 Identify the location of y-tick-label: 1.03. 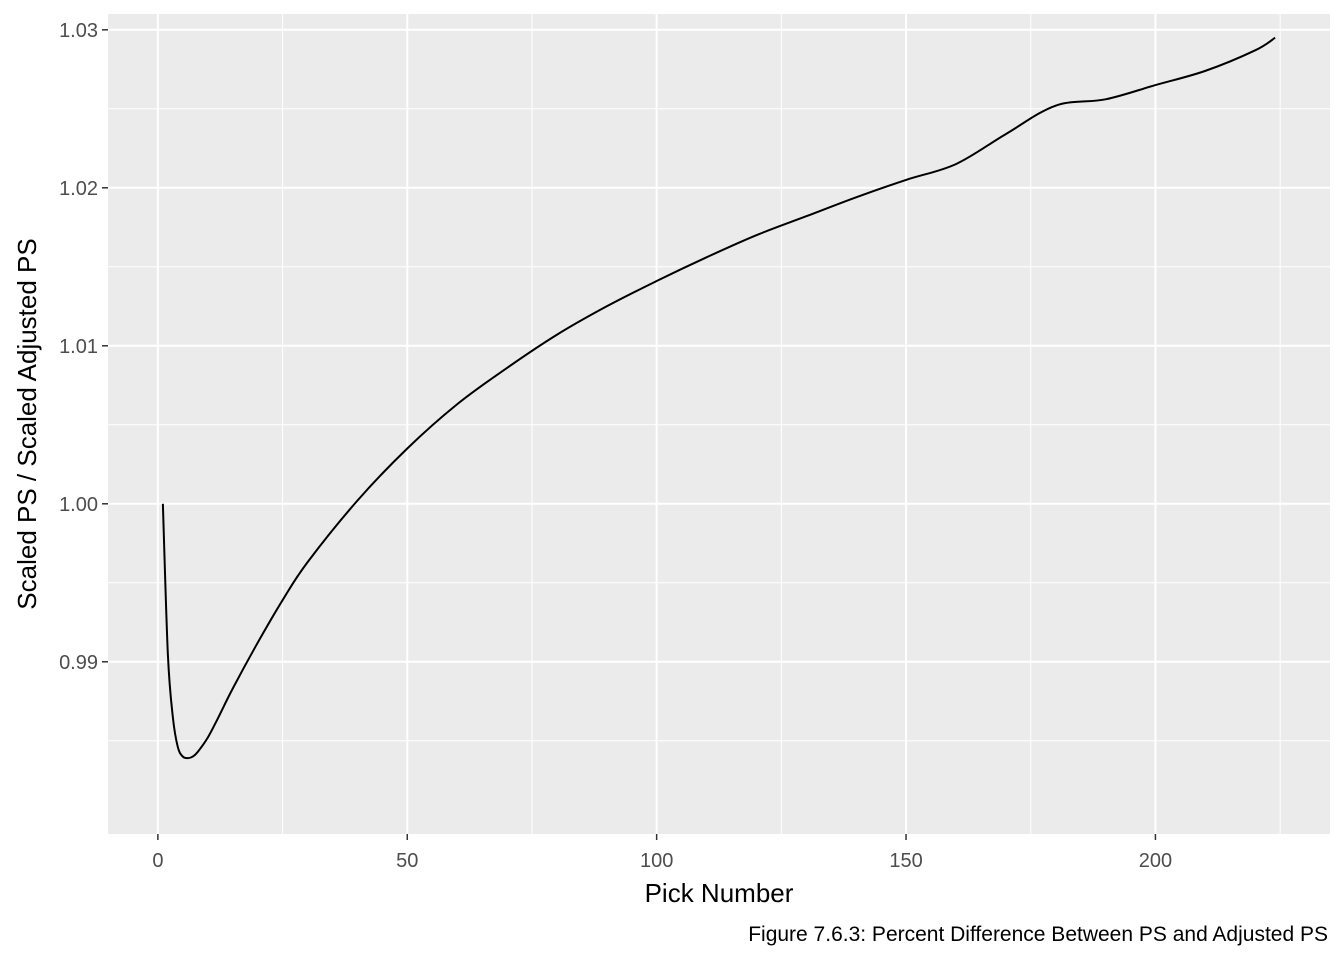
(78, 31).